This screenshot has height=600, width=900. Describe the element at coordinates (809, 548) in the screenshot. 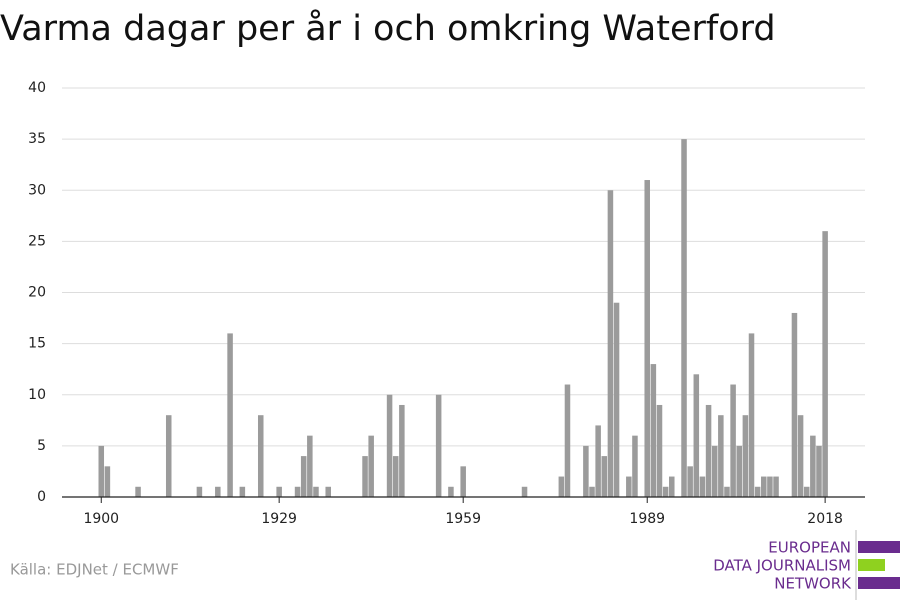

I see `logo-text: EUROPEAN` at that location.